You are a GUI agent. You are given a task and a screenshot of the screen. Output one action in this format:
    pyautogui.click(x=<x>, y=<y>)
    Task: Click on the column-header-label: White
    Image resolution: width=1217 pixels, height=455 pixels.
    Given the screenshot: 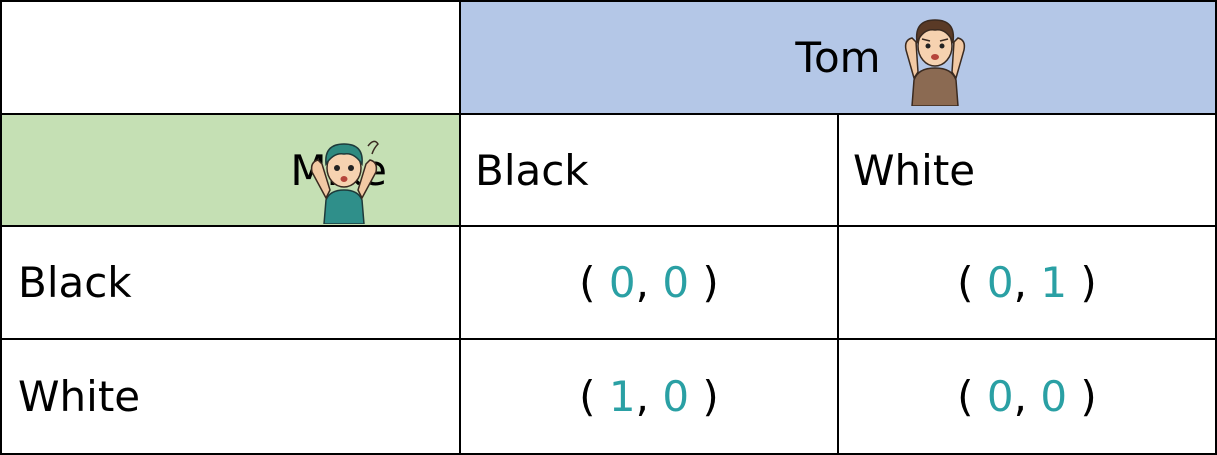 What is the action you would take?
    pyautogui.click(x=914, y=170)
    